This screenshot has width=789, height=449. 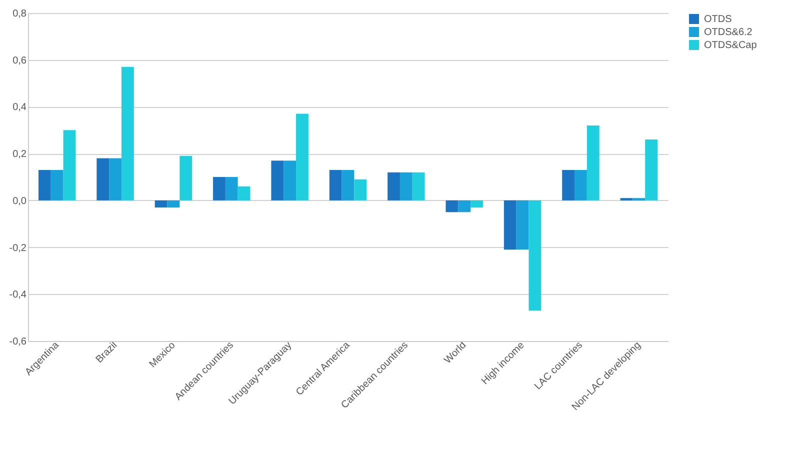 What do you see at coordinates (19, 154) in the screenshot?
I see `y-tick-label: 0,2` at bounding box center [19, 154].